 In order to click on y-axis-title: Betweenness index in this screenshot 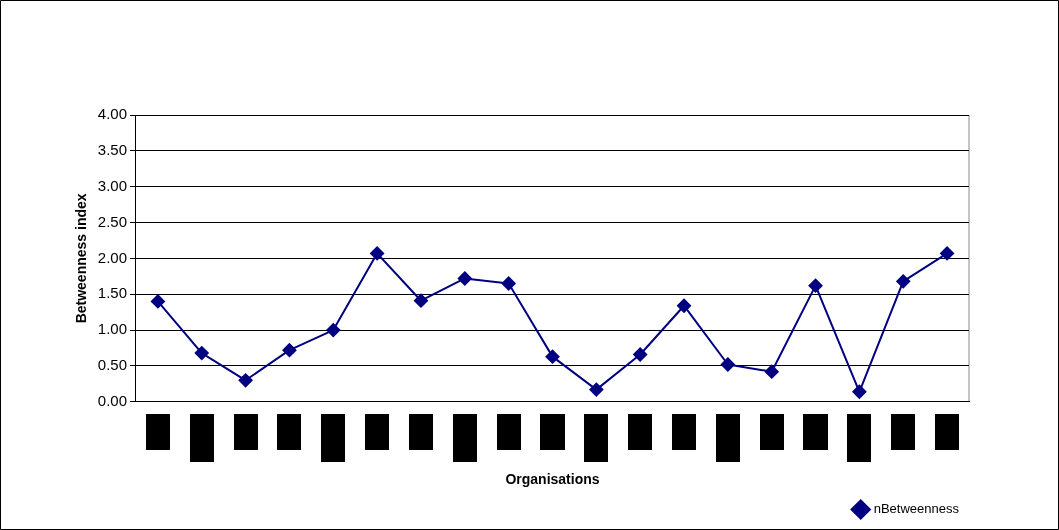, I will do `click(81, 258)`.